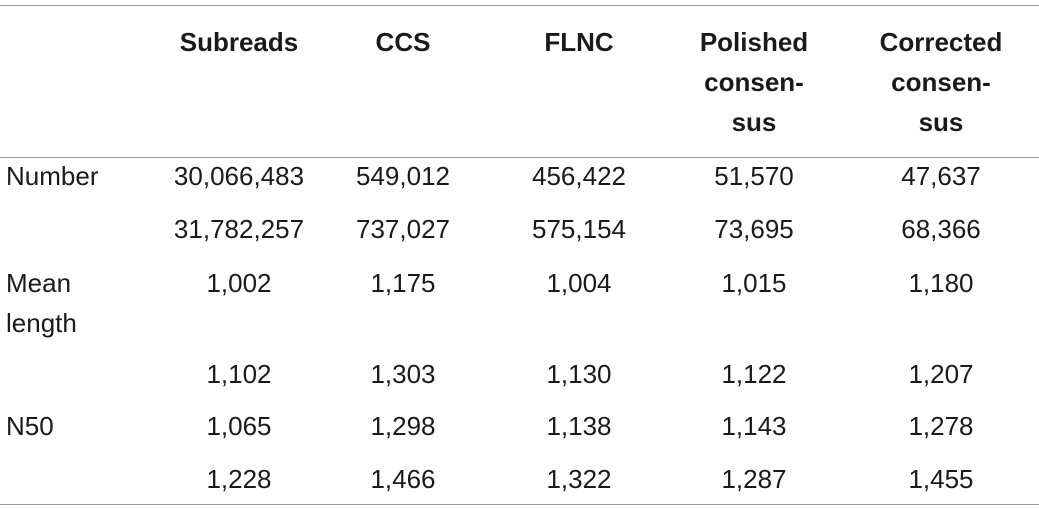 The image size is (1039, 509). Describe the element at coordinates (754, 426) in the screenshot. I see `table-cell: 1,143` at that location.